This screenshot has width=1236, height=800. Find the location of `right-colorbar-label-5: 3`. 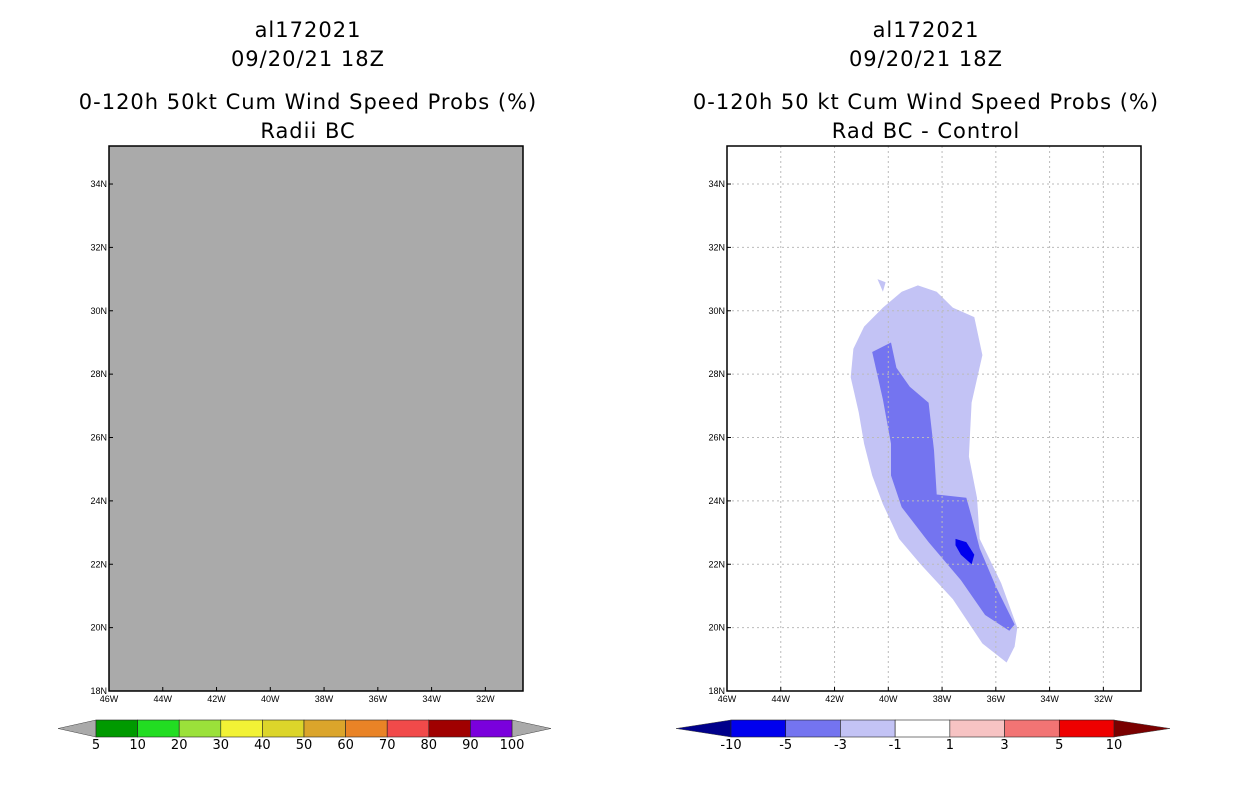

right-colorbar-label-5: 3 is located at coordinates (1004, 745).